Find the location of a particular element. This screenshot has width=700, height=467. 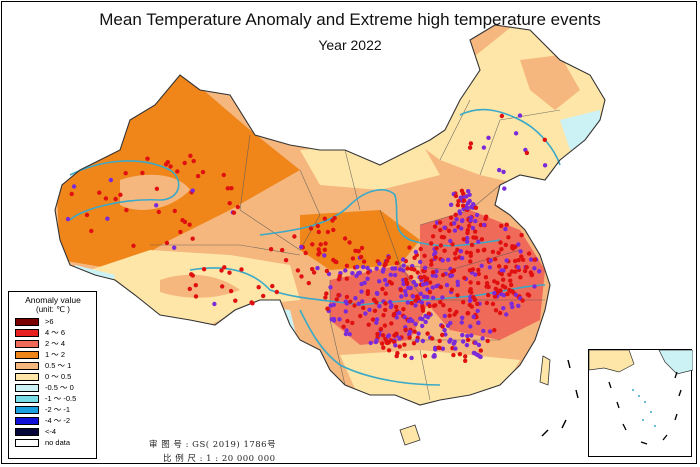

inset-land-east is located at coordinates (675, 362).